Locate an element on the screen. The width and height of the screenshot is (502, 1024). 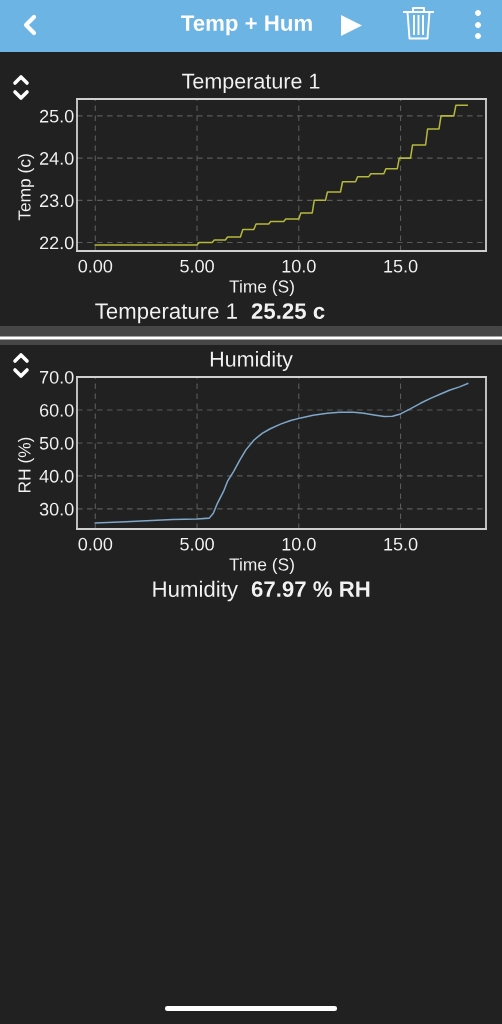
text: 25.25 c is located at coordinates (288, 311).